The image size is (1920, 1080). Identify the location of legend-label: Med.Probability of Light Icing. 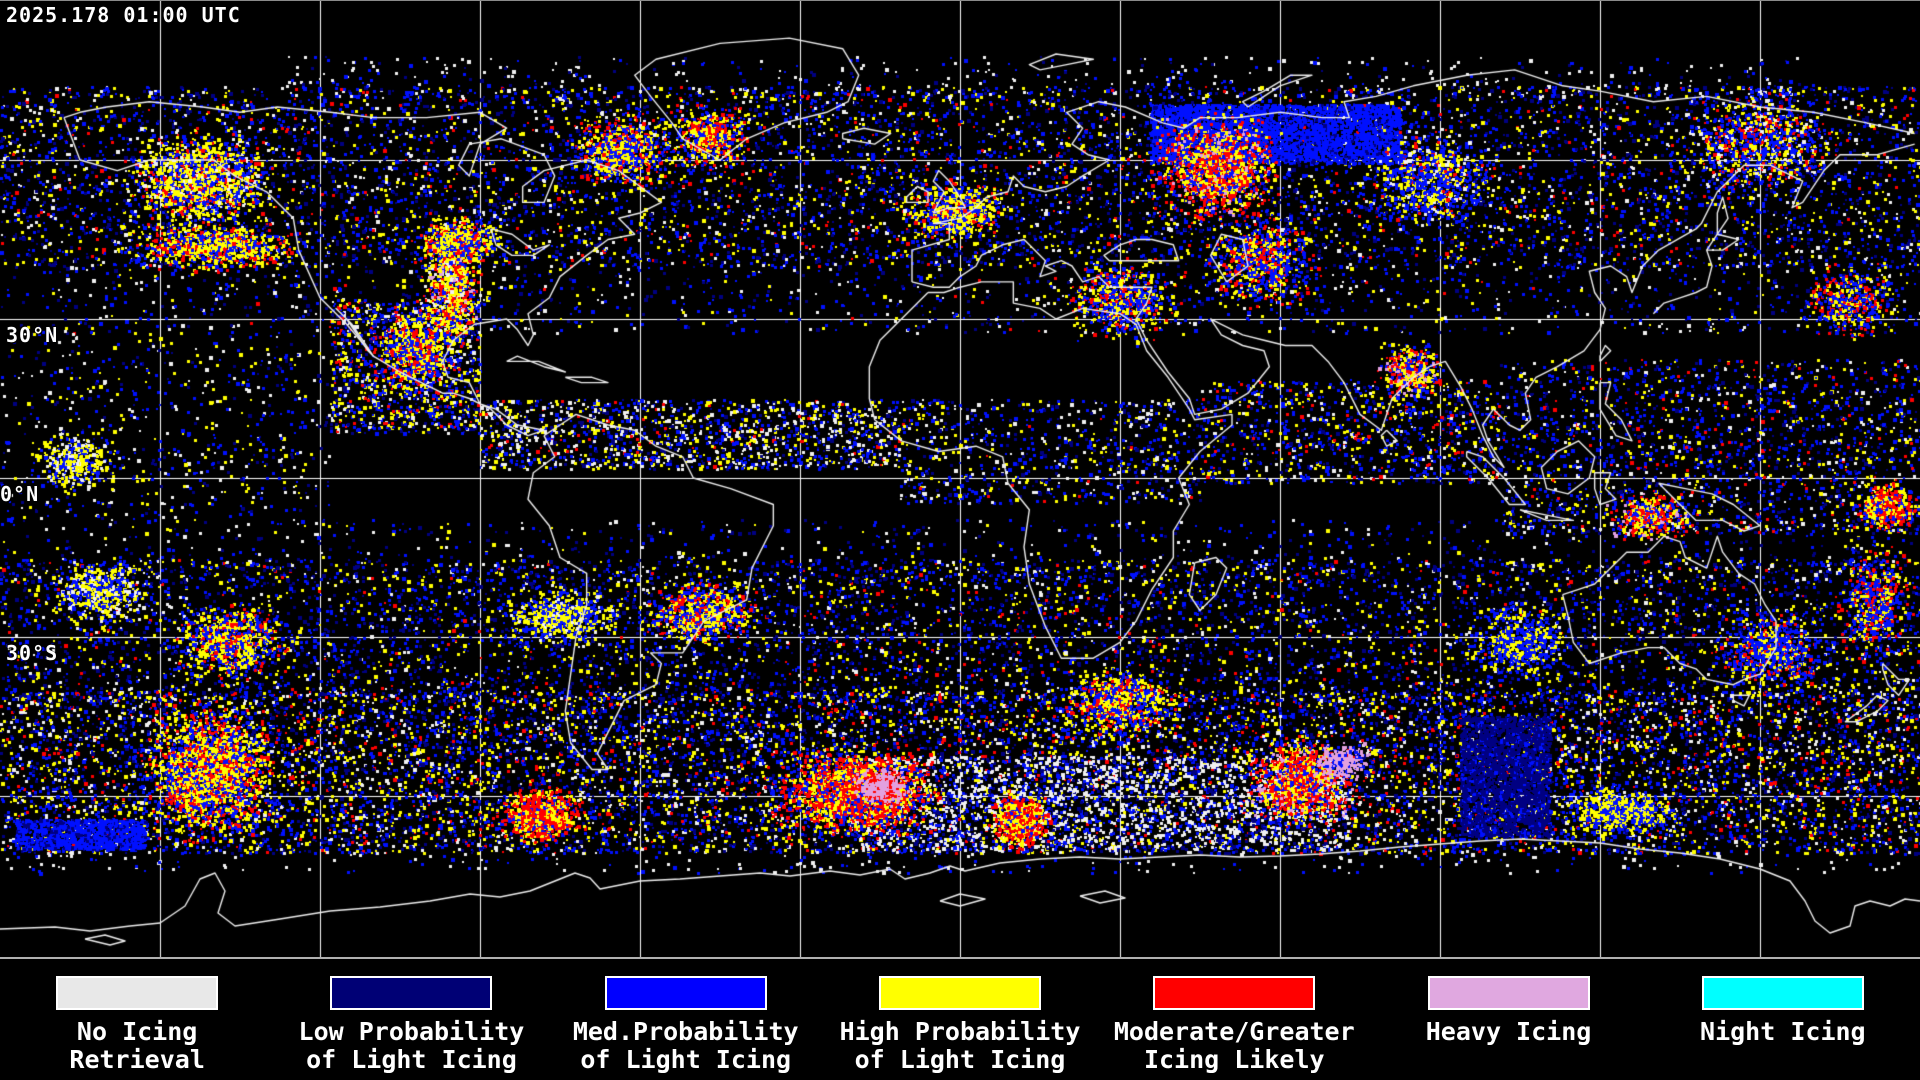
(685, 1045).